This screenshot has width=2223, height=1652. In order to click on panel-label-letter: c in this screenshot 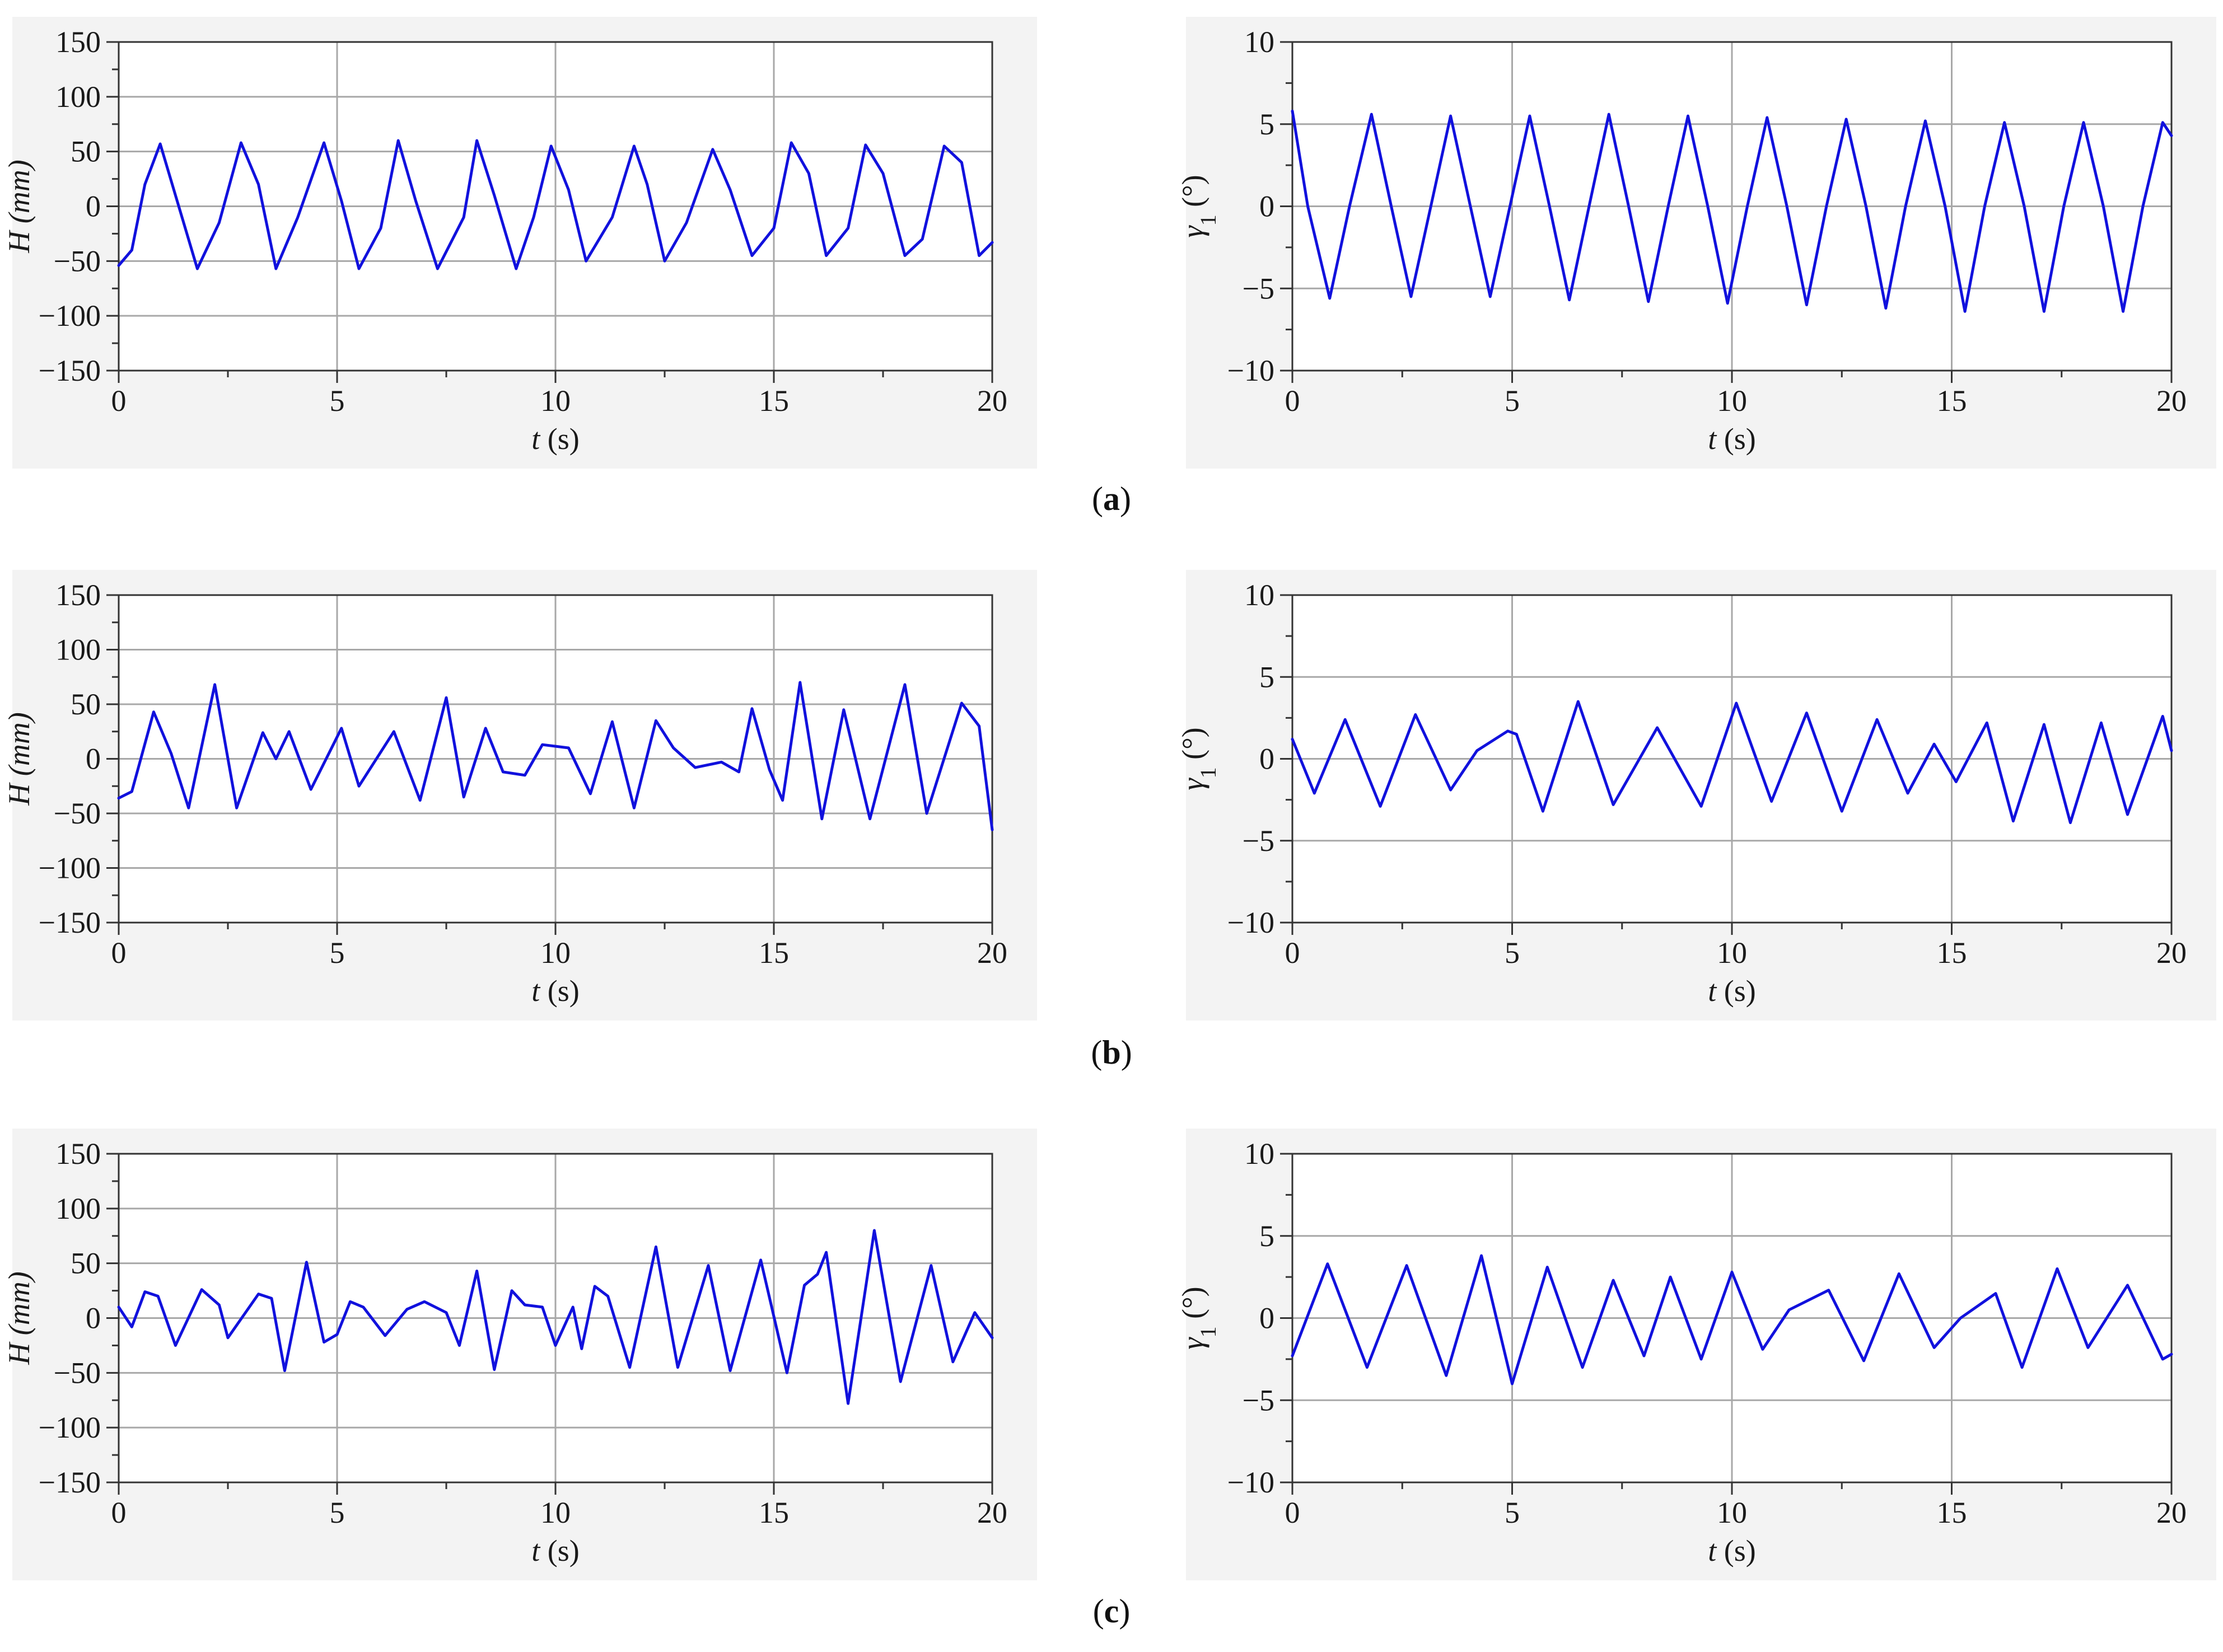, I will do `click(1111, 1611)`.